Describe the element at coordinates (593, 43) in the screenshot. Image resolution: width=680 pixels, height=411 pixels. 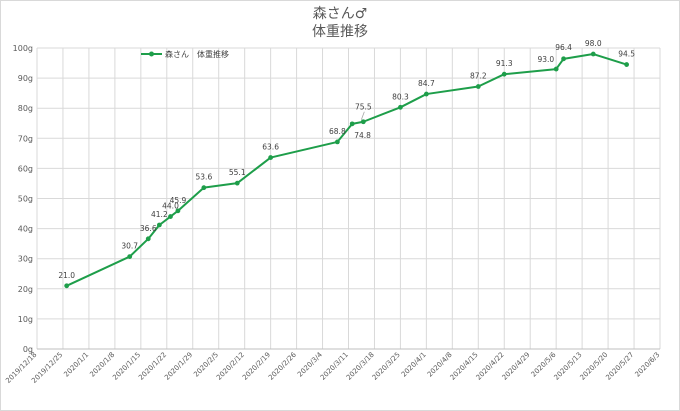
I see `data-label: 98.0` at that location.